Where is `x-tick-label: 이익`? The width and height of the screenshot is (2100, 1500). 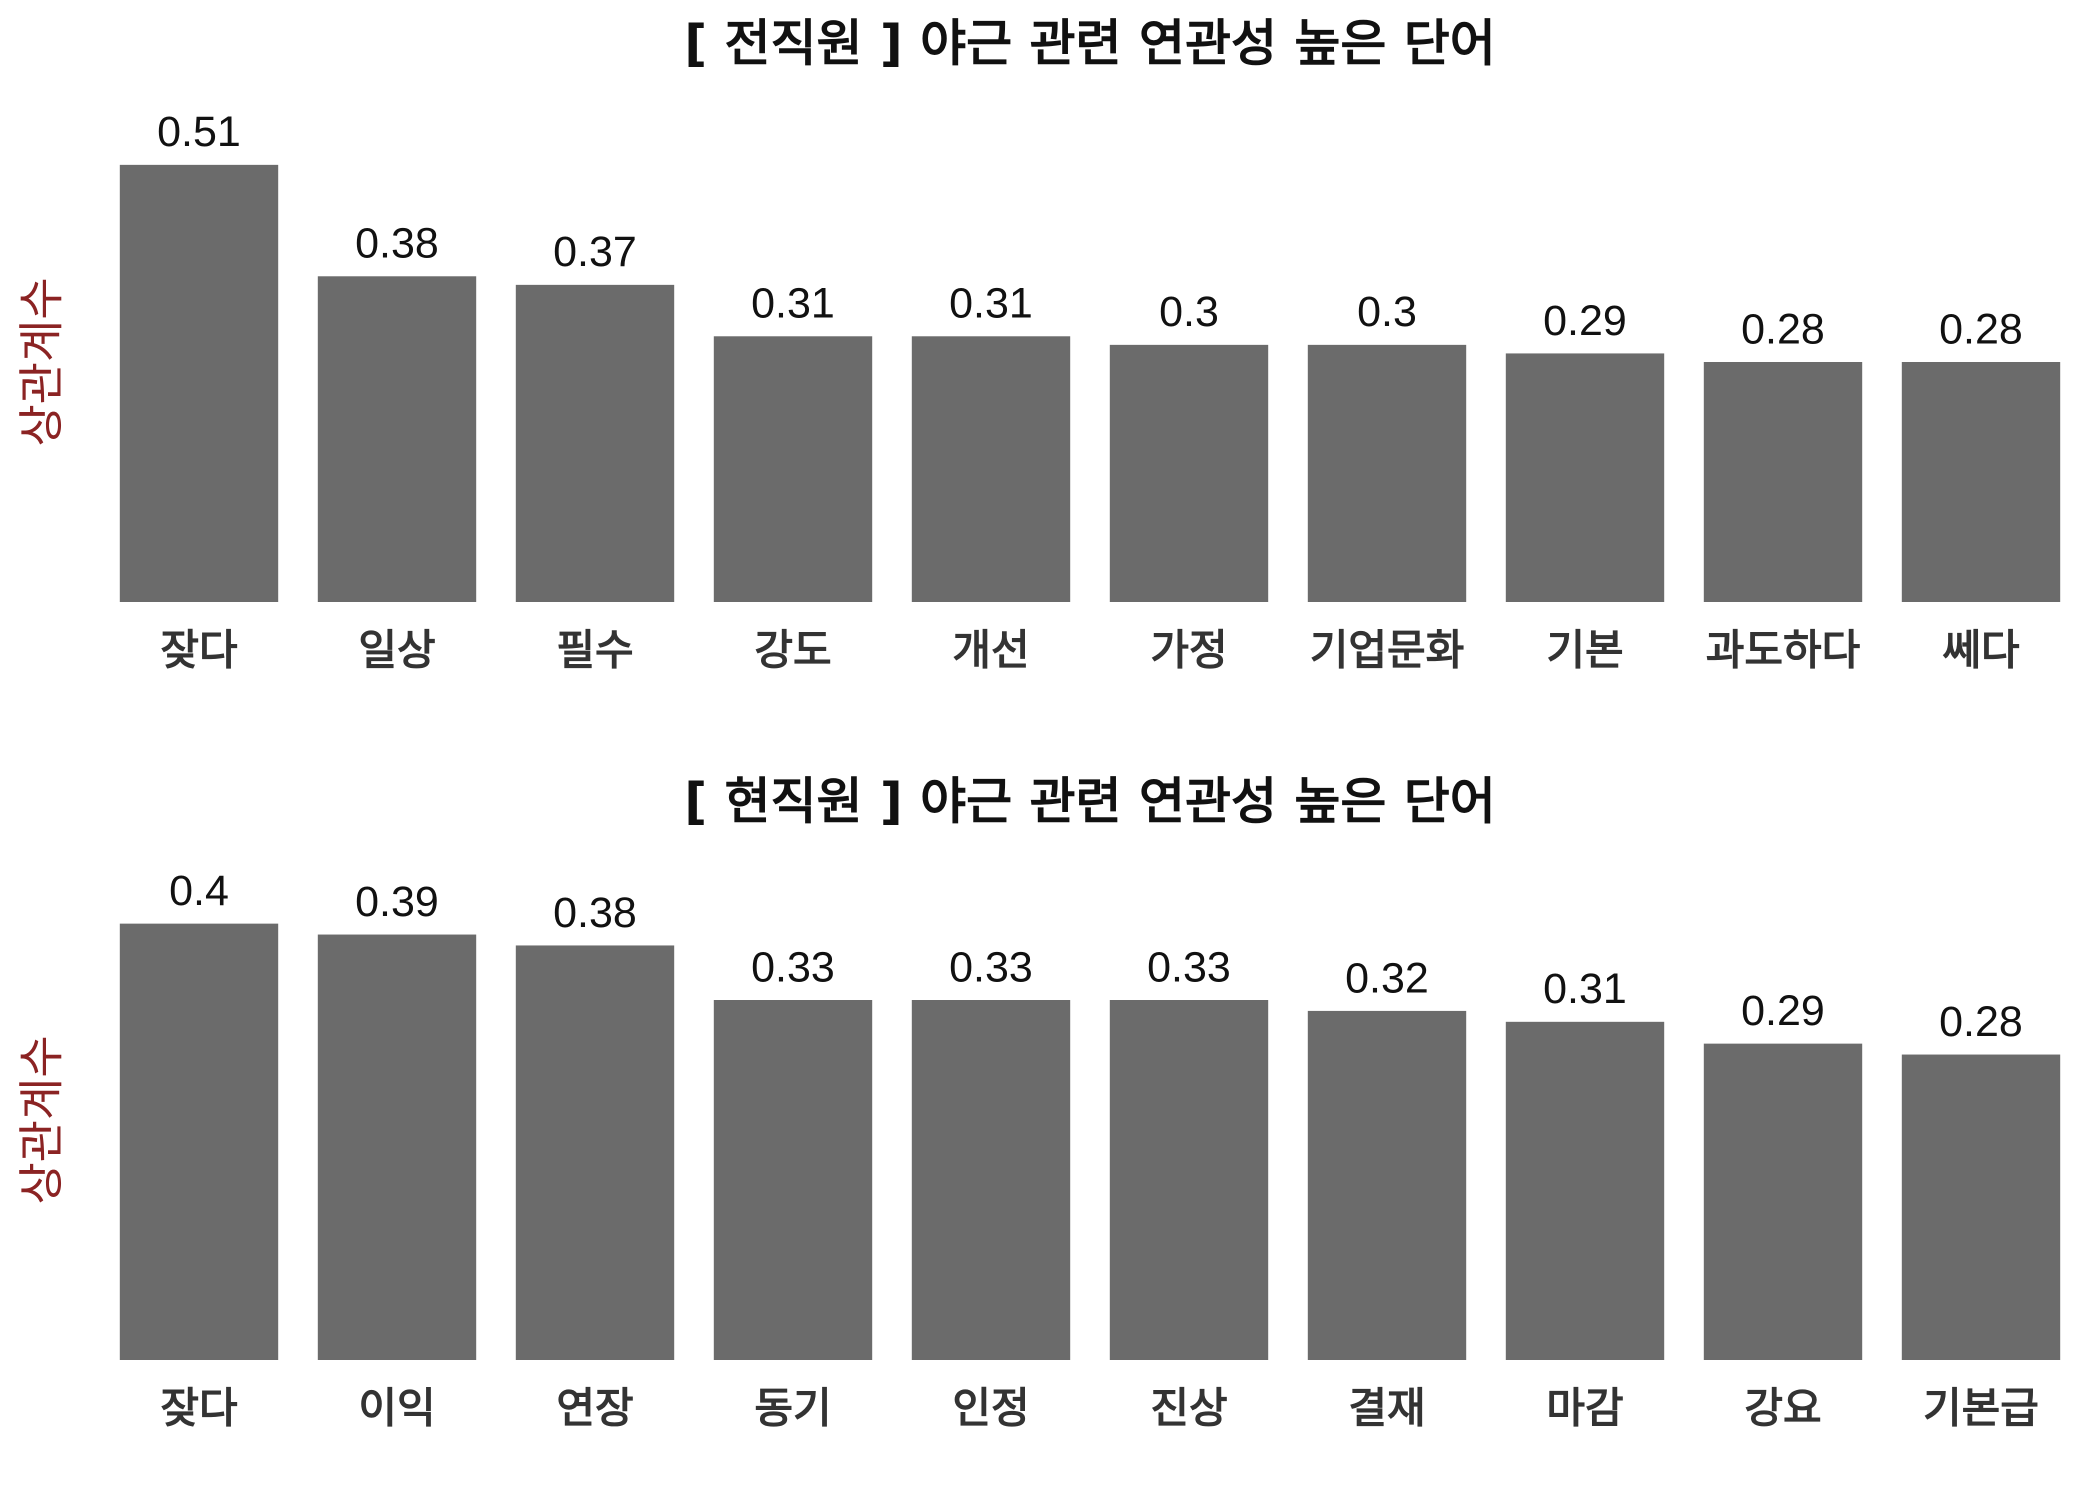
x-tick-label: 이익 is located at coordinates (396, 1408).